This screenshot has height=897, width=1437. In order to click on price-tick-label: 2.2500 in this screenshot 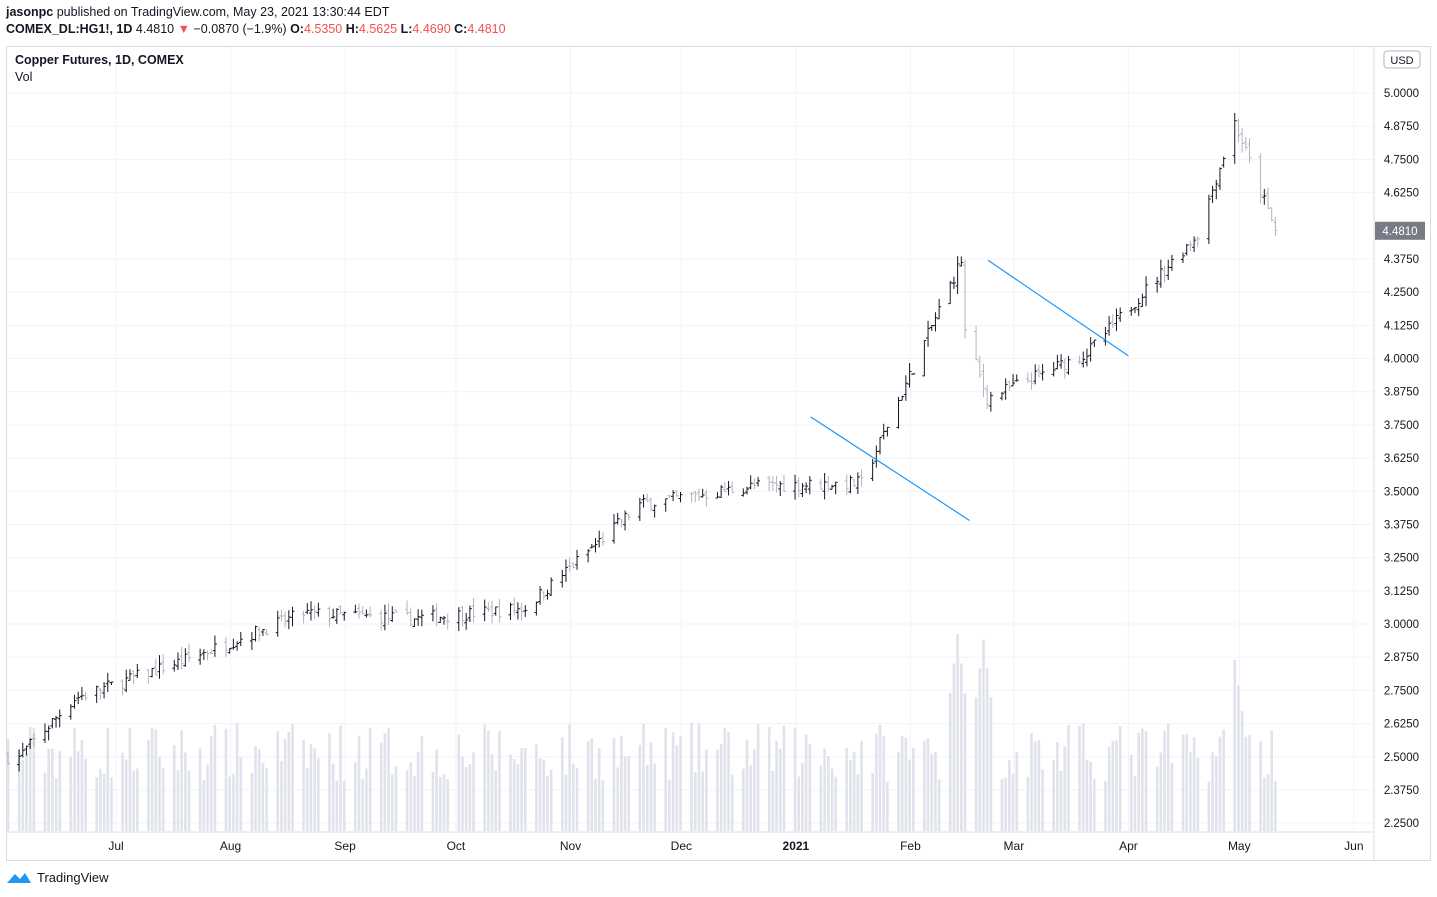, I will do `click(1401, 824)`.